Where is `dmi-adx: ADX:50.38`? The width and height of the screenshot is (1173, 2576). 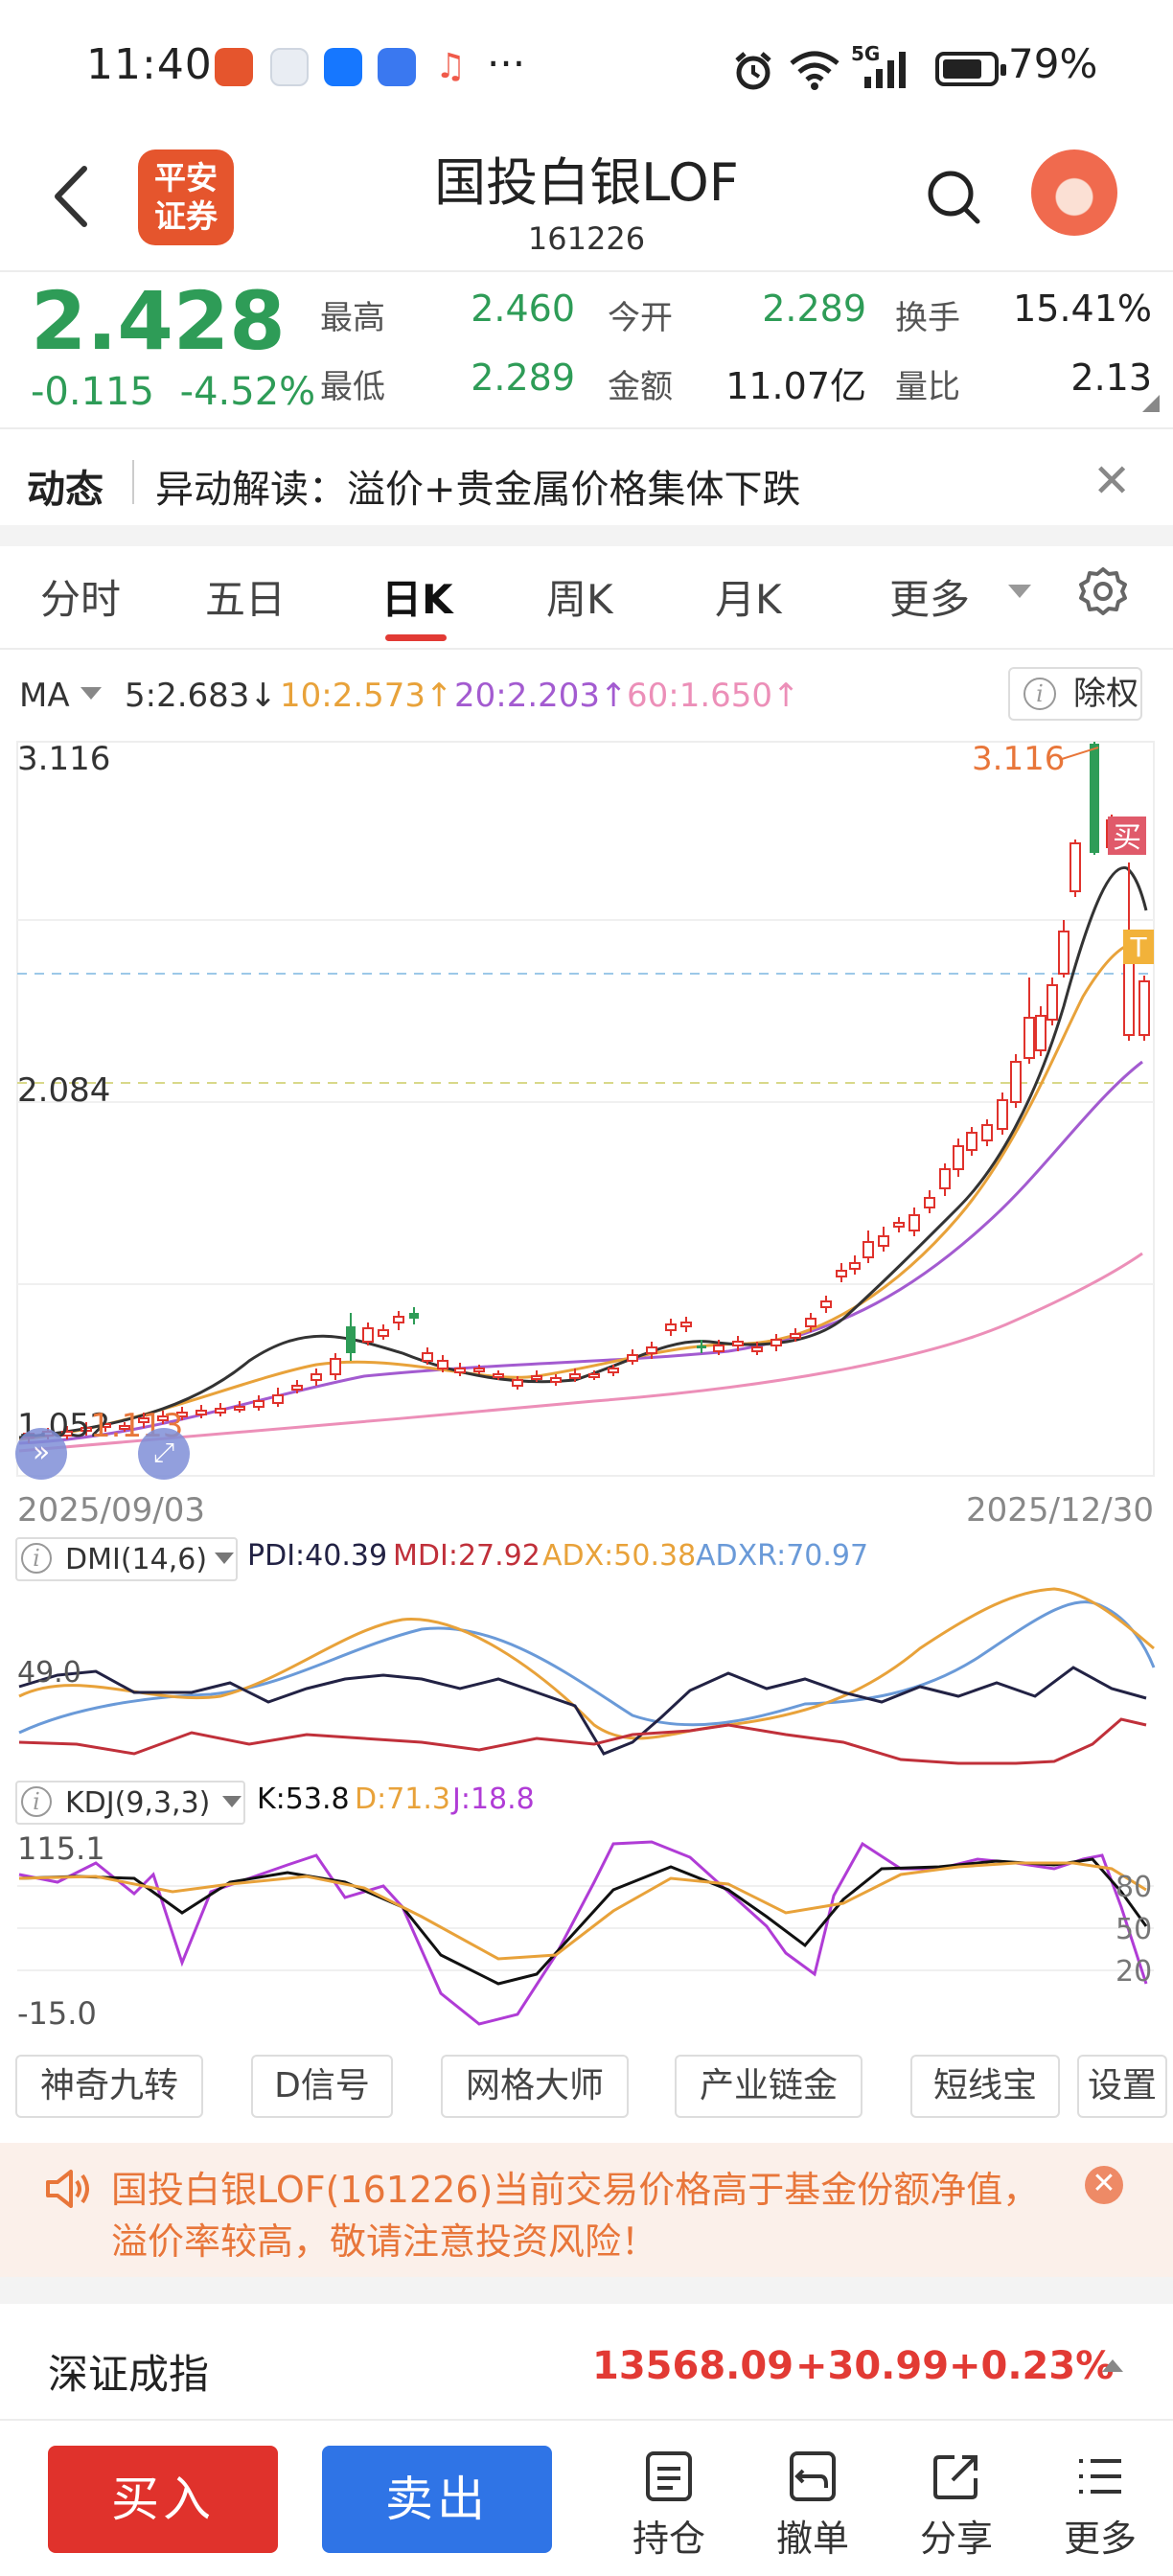
dmi-adx: ADX:50.38 is located at coordinates (619, 1556).